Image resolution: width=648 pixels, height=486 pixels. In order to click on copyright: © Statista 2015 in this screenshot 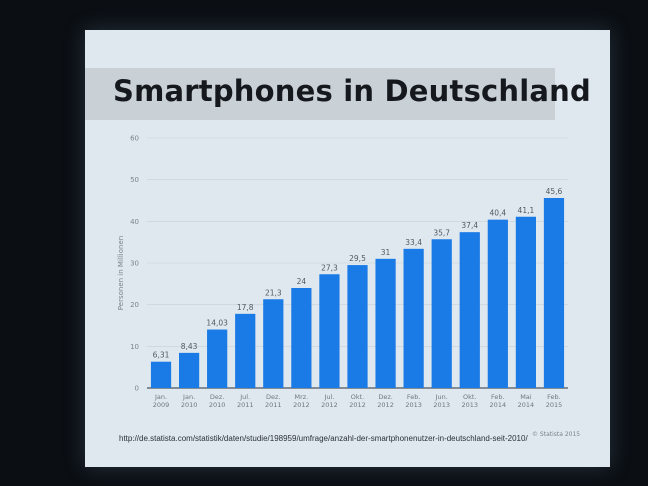, I will do `click(556, 434)`.